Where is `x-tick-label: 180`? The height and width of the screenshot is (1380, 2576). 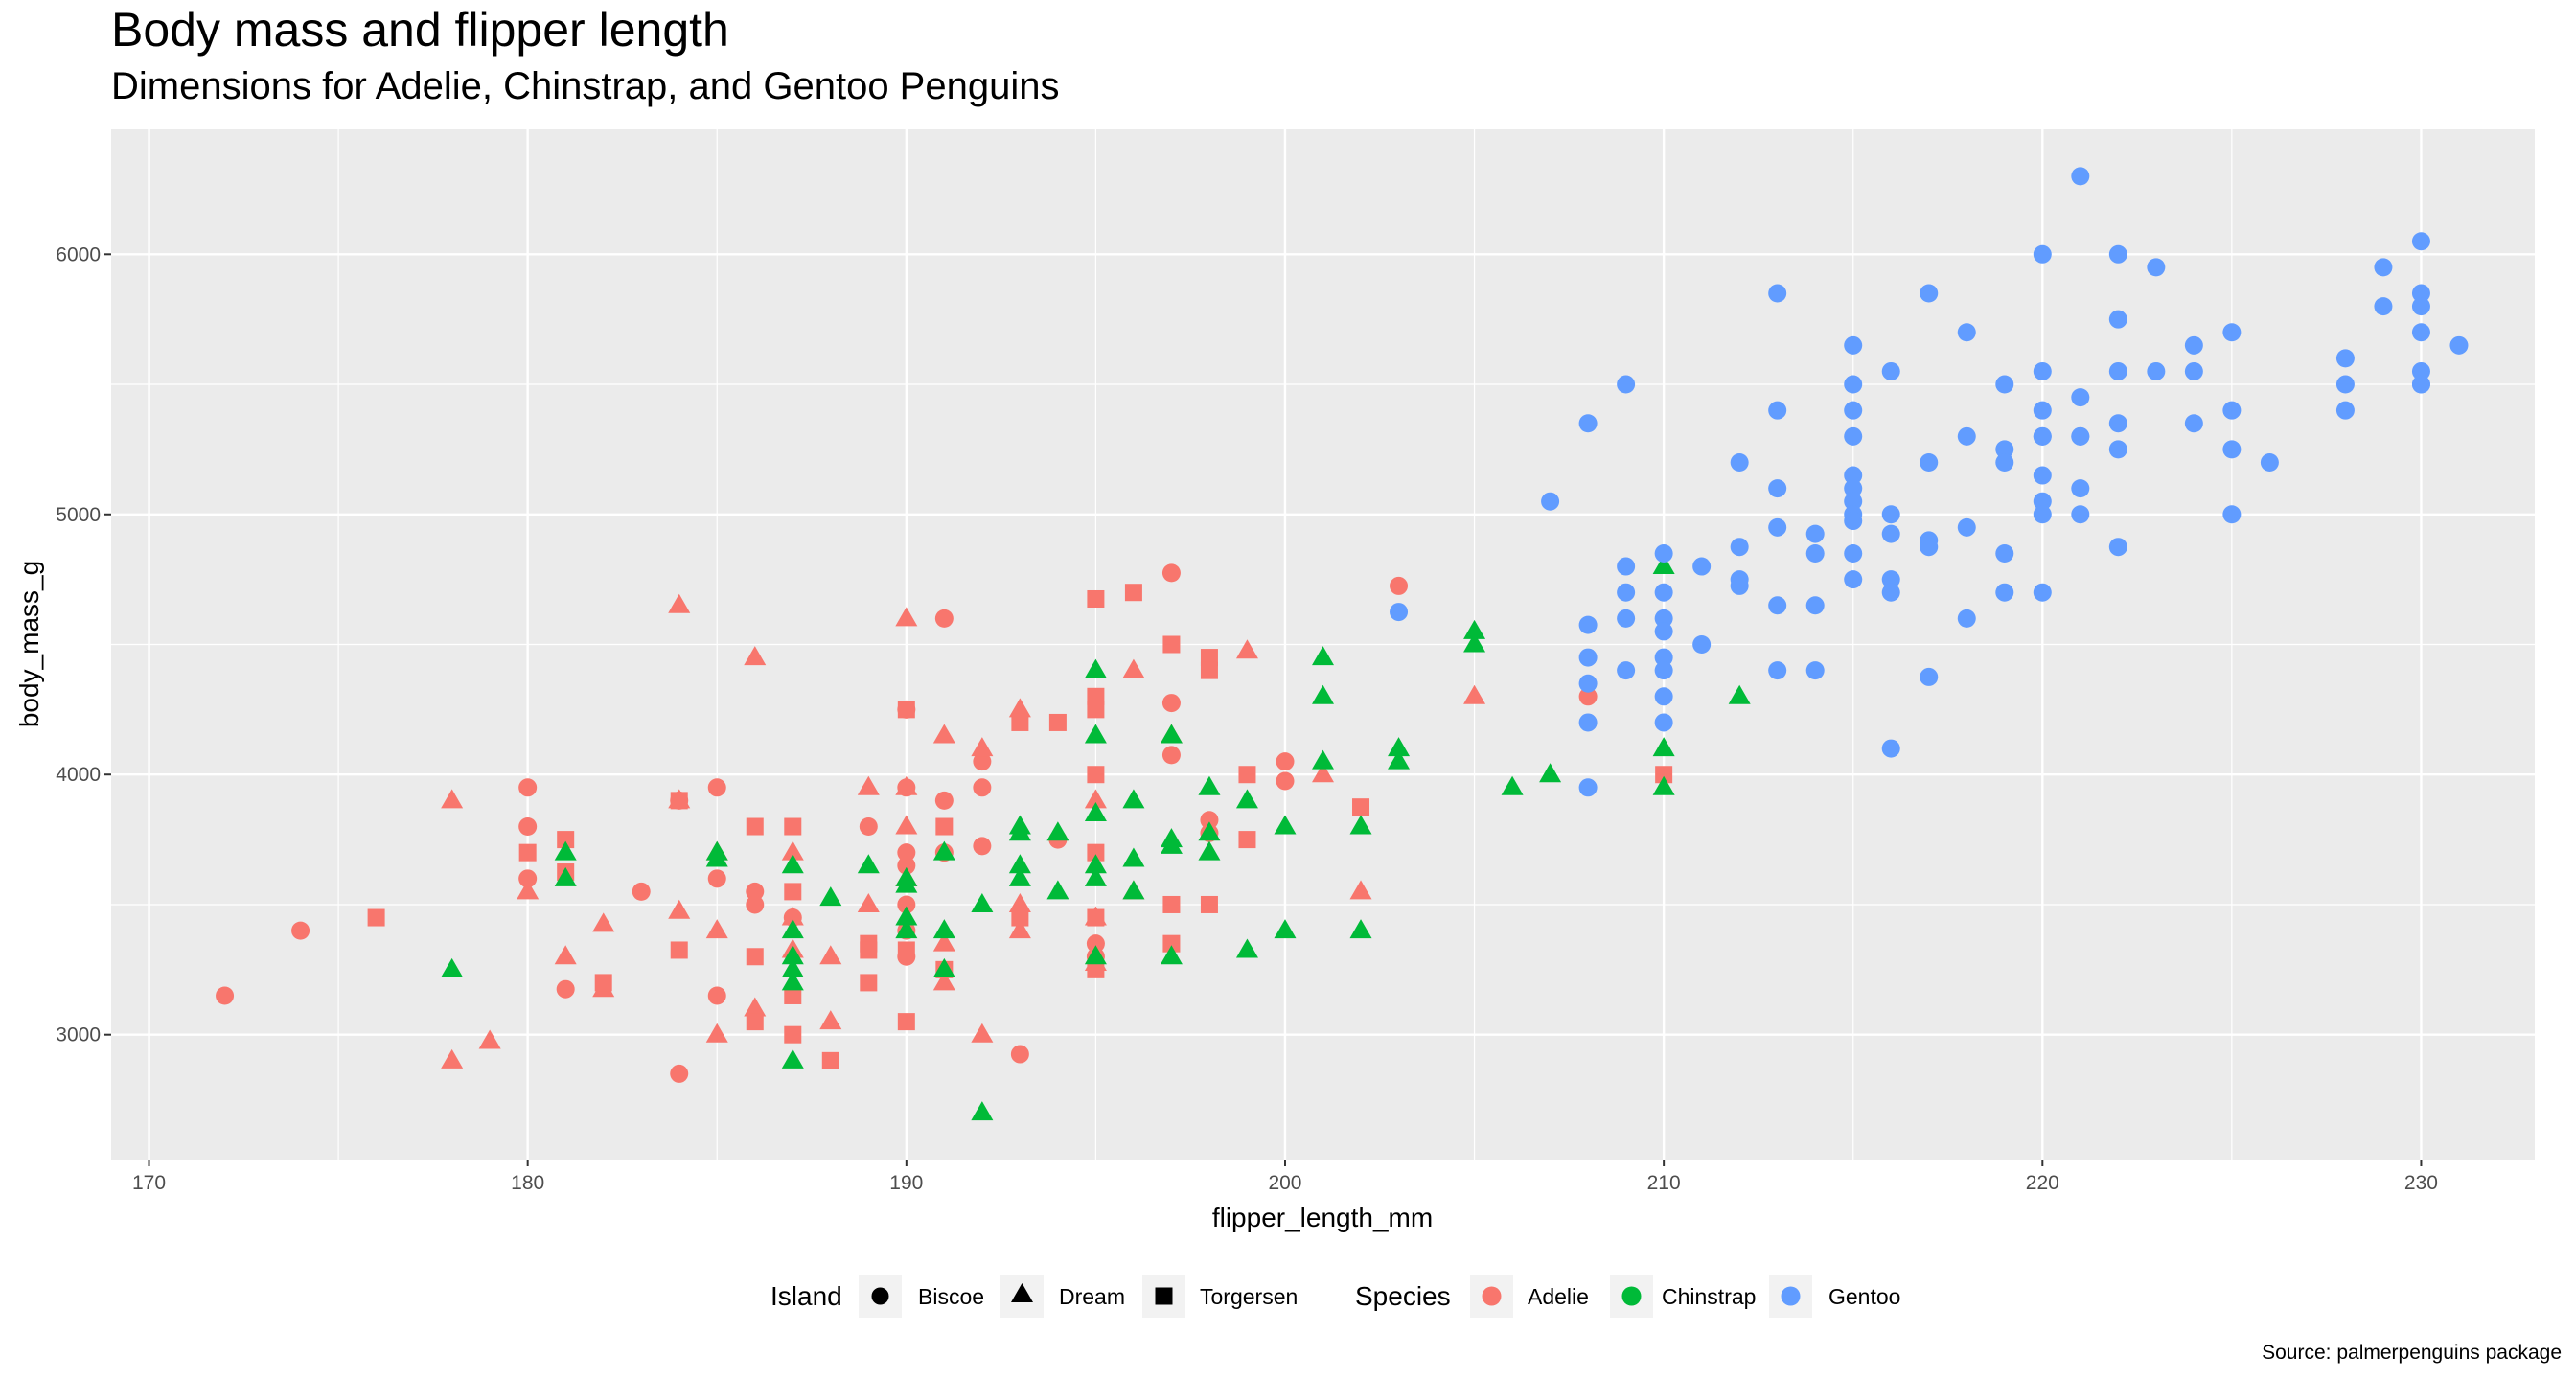 x-tick-label: 180 is located at coordinates (527, 1183).